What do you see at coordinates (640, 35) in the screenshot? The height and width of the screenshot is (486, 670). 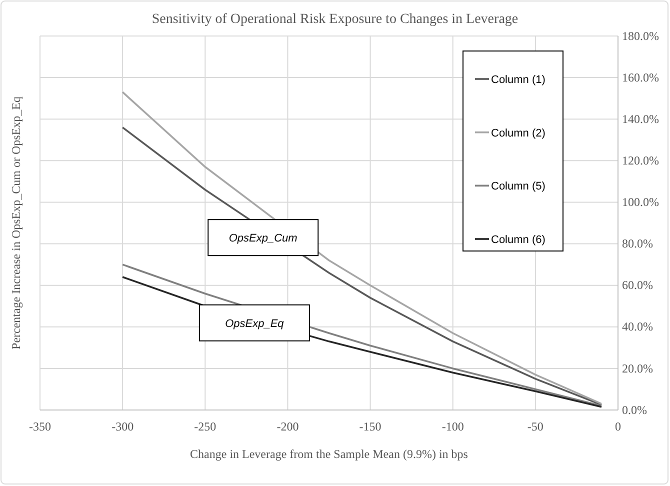 I see `y-tick-label: 180.0%` at bounding box center [640, 35].